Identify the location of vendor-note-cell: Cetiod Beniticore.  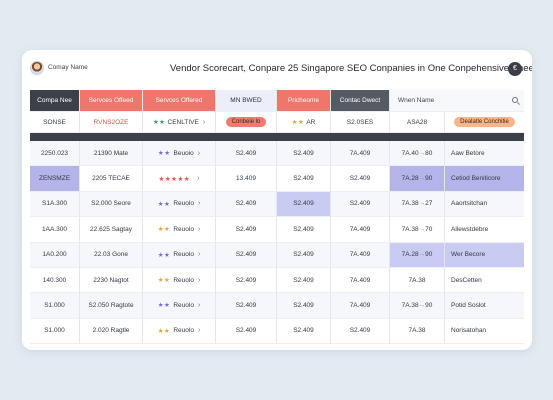
(484, 179).